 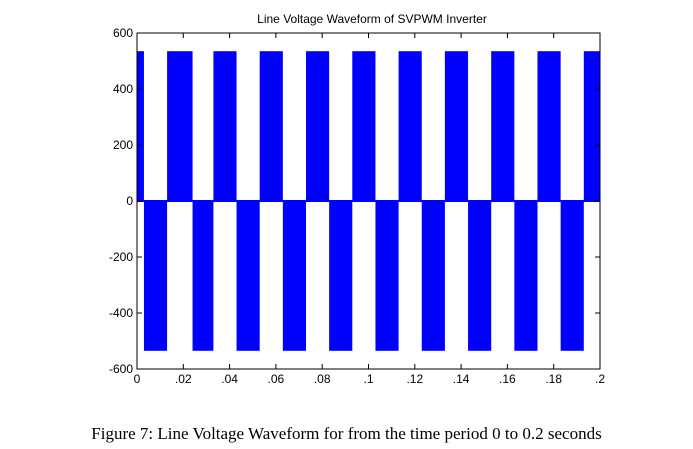 What do you see at coordinates (372, 19) in the screenshot?
I see `chart-title: Line Voltage Waveform of SVPWM Inverter` at bounding box center [372, 19].